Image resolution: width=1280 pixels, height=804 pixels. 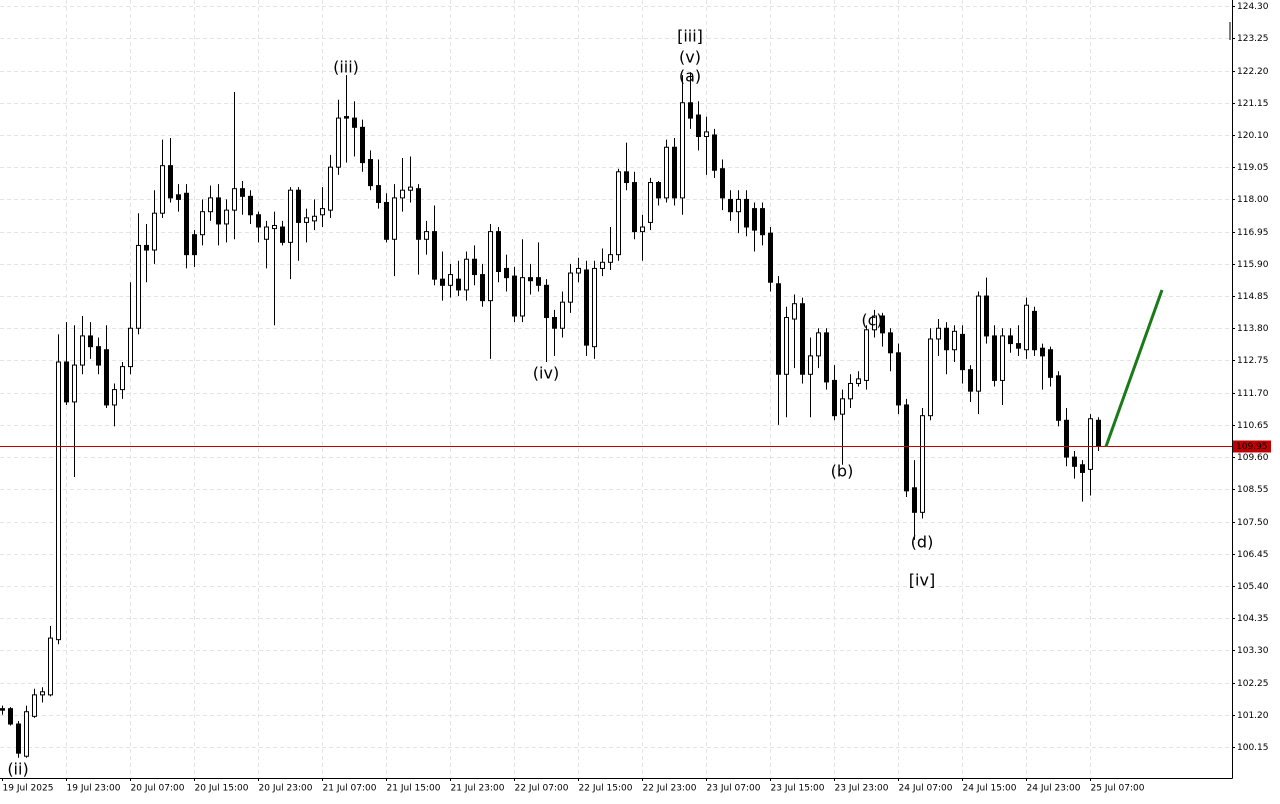 What do you see at coordinates (94, 789) in the screenshot?
I see `x-tick-label: 19 Jul 23:00` at bounding box center [94, 789].